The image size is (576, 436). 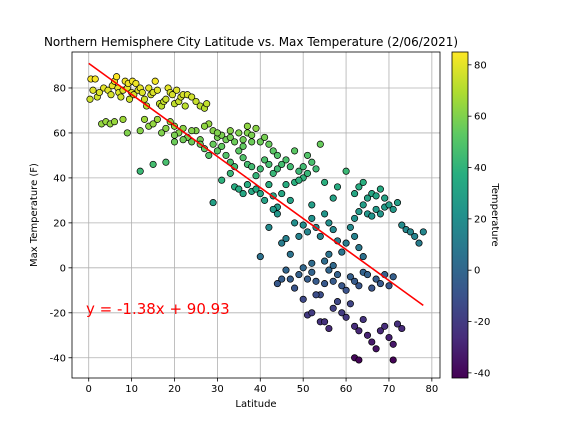 What do you see at coordinates (480, 117) in the screenshot?
I see `colorbar-tick-label: 60` at bounding box center [480, 117].